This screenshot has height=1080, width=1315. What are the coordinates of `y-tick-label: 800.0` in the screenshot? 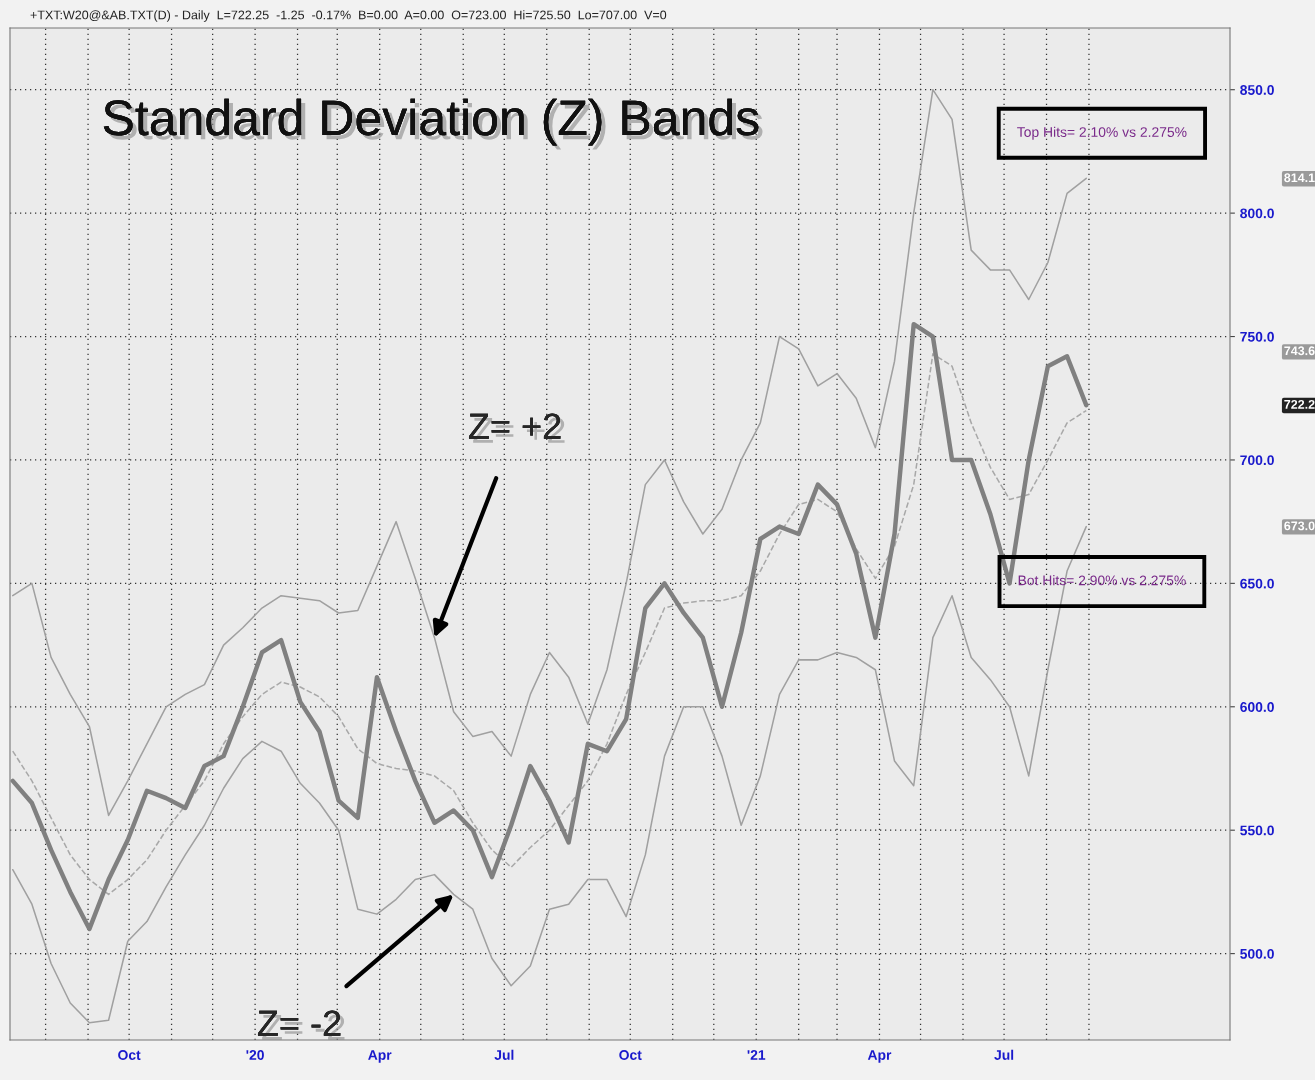 It's located at (1257, 213).